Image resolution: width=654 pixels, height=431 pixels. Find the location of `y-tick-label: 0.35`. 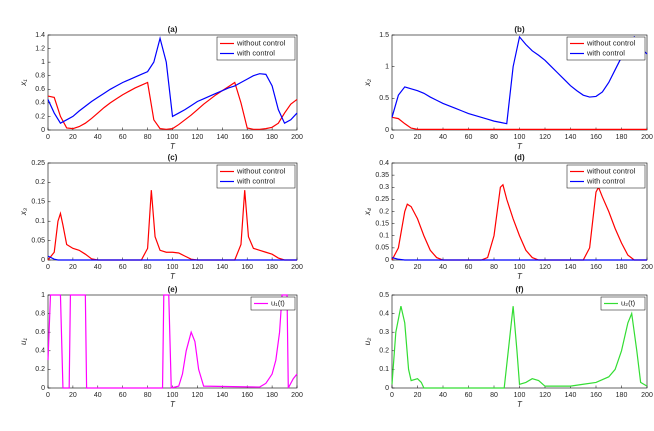

y-tick-label: 0.35 is located at coordinates (382, 175).